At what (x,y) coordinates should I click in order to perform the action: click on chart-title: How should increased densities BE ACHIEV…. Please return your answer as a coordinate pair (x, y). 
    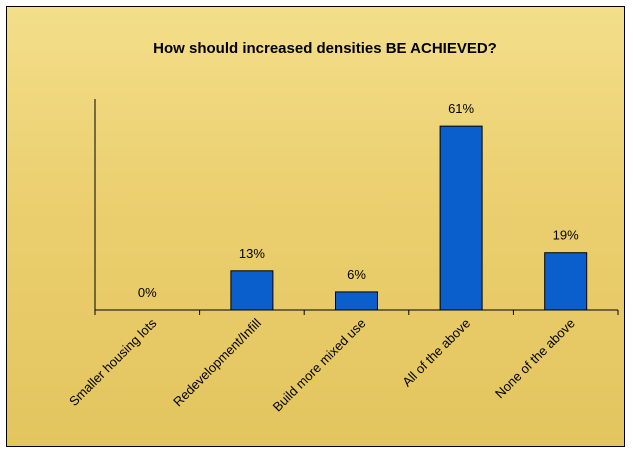
    Looking at the image, I should click on (325, 48).